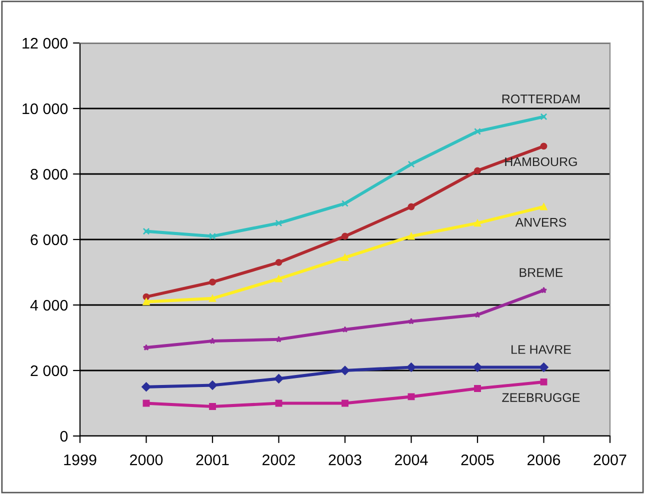 Image resolution: width=645 pixels, height=494 pixels. What do you see at coordinates (49, 174) in the screenshot?
I see `y-tick-label: 8 000` at bounding box center [49, 174].